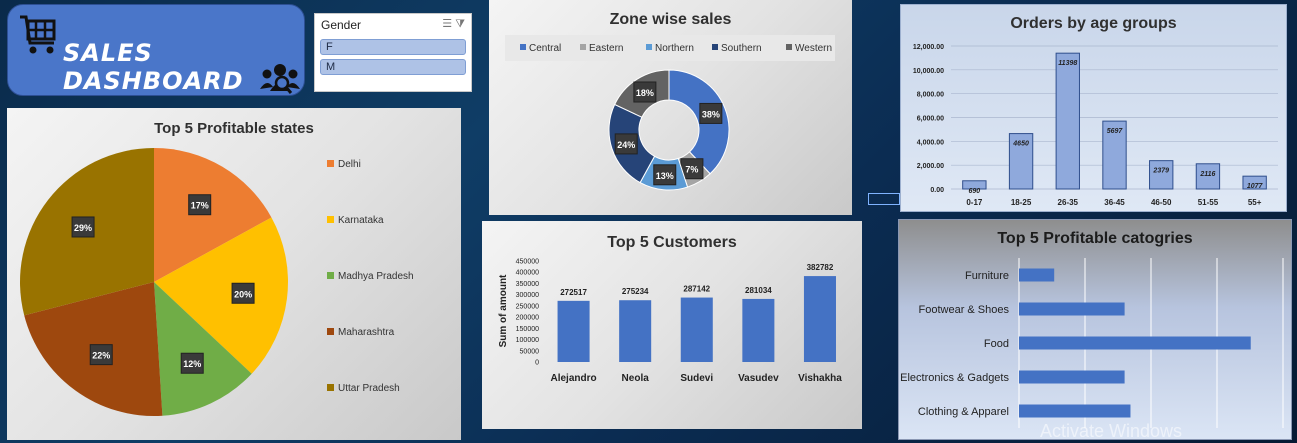 This screenshot has height=443, width=1297. What do you see at coordinates (1255, 202) in the screenshot?
I see `x-tick-label-6: 55+` at bounding box center [1255, 202].